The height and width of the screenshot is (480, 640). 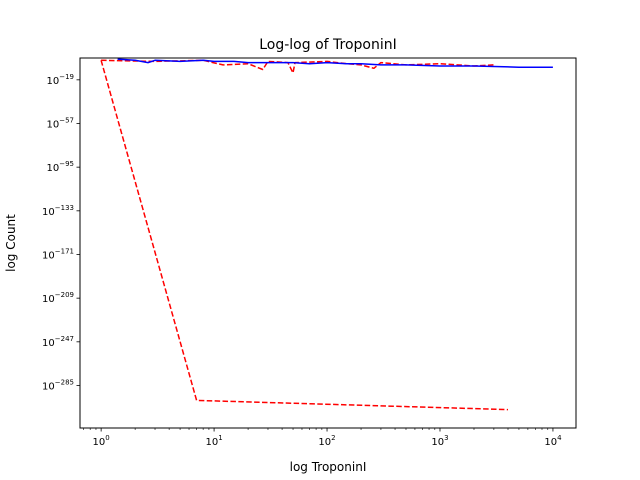 I want to click on y-tick-label: 10−95, so click(x=60, y=167).